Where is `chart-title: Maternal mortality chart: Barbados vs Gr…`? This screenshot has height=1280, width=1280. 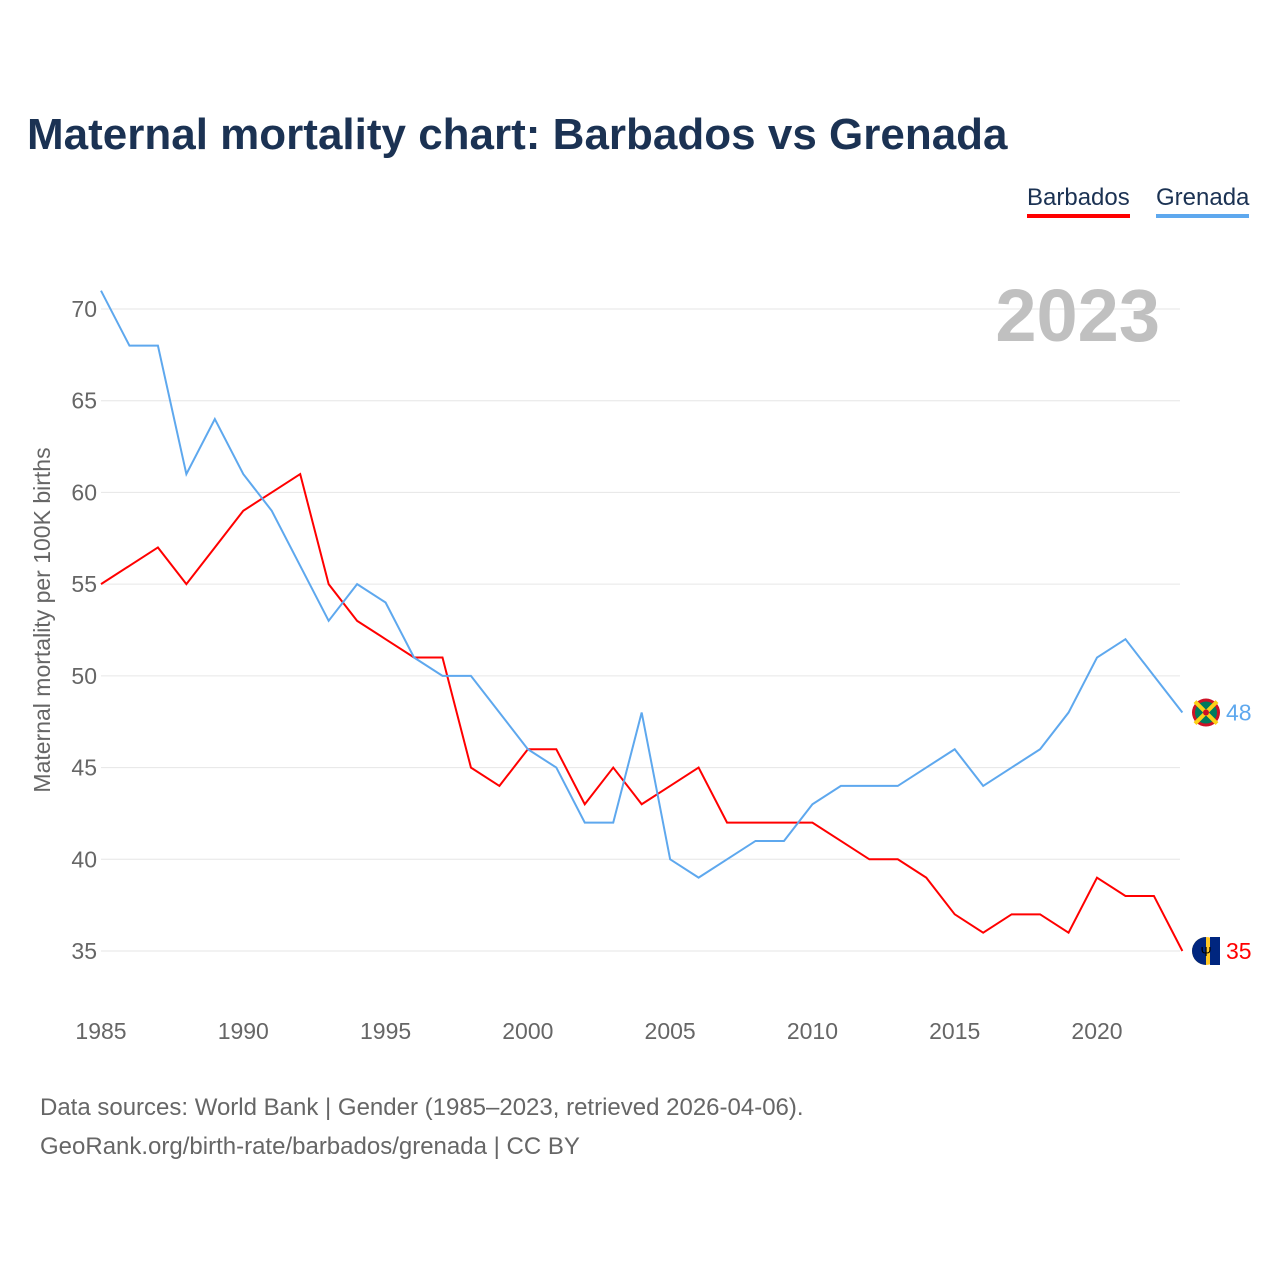
chart-title: Maternal mortality chart: Barbados vs Gr… is located at coordinates (517, 134).